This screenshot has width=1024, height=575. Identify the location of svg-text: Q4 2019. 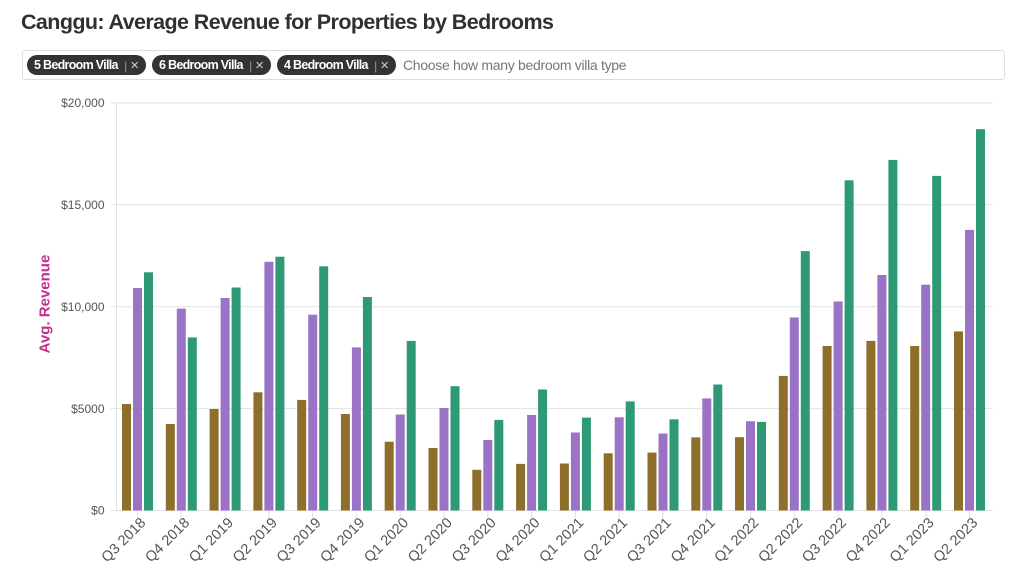
(343, 540).